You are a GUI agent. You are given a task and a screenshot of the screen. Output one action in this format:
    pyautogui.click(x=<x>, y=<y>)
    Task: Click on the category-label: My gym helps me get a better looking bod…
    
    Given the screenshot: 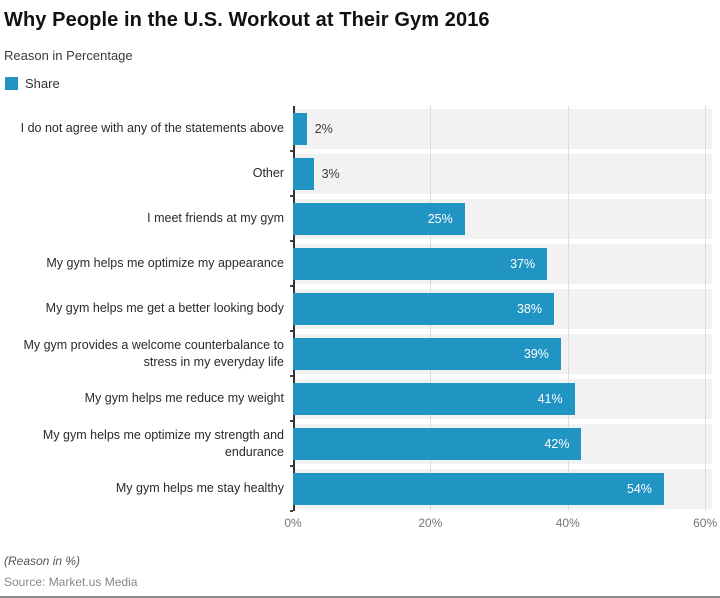 What is the action you would take?
    pyautogui.click(x=164, y=308)
    